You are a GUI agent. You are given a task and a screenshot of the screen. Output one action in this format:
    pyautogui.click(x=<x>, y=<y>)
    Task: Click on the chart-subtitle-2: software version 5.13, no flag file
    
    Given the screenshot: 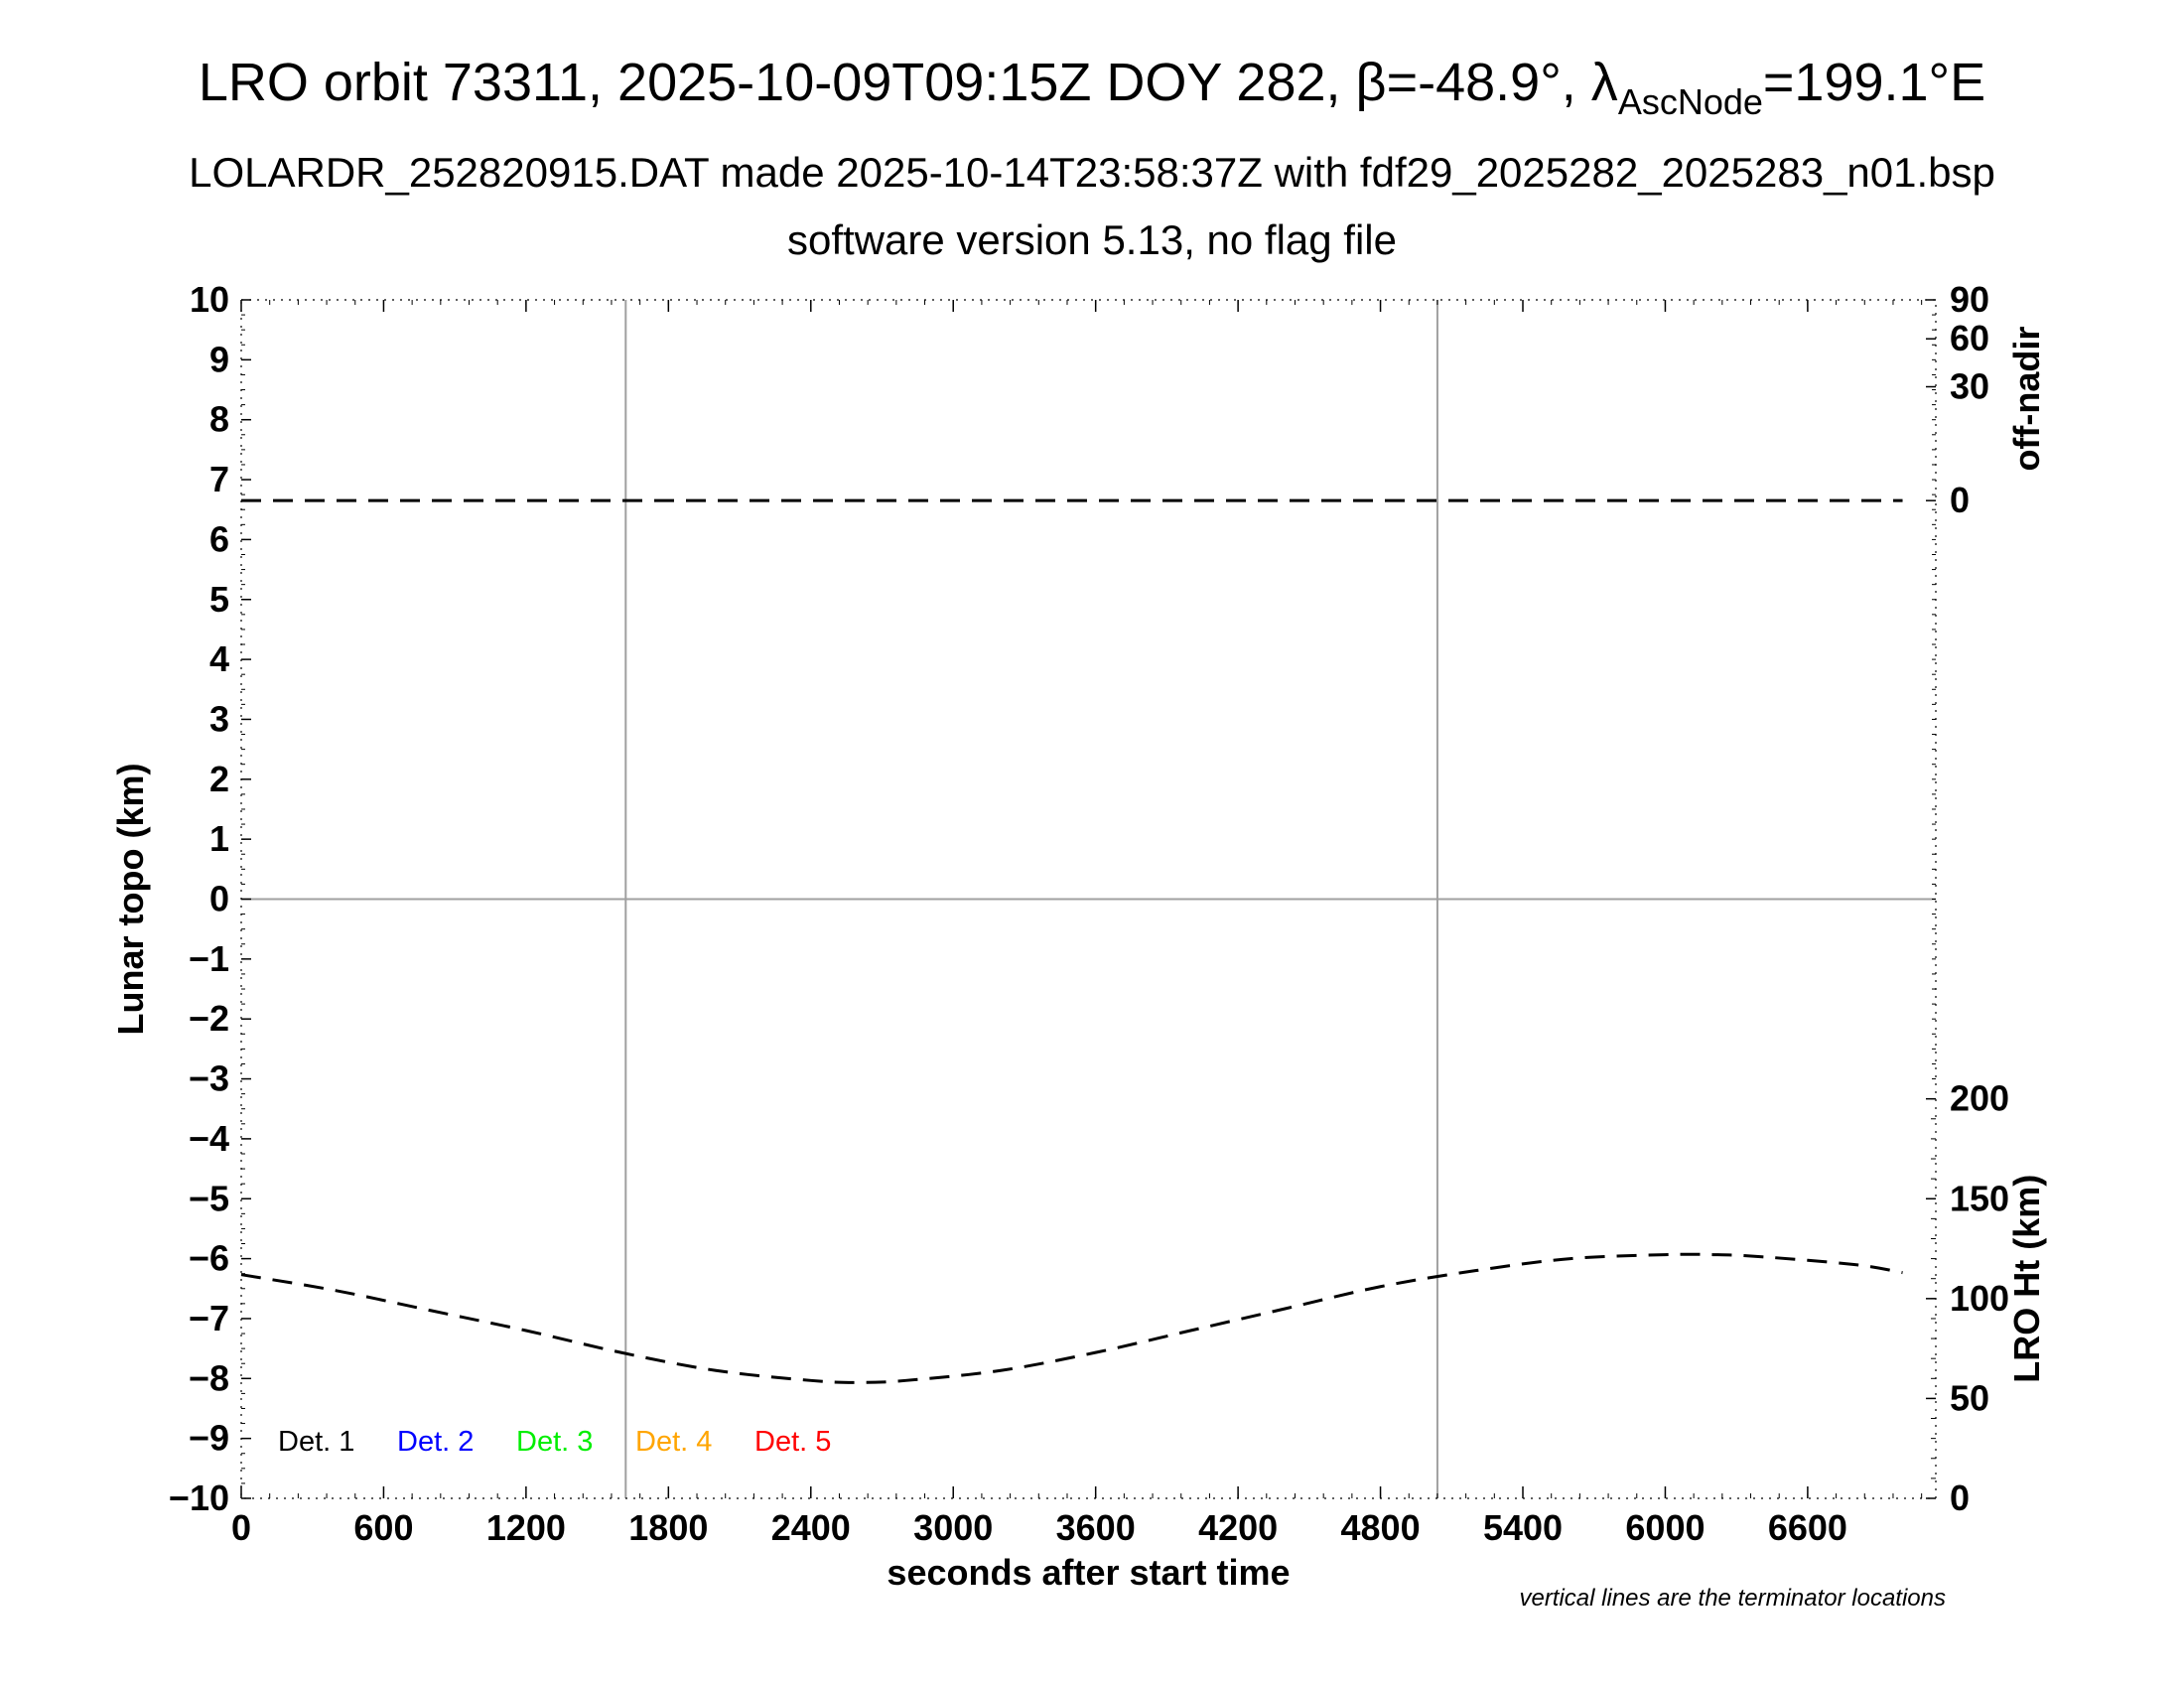 What is the action you would take?
    pyautogui.click(x=1091, y=239)
    